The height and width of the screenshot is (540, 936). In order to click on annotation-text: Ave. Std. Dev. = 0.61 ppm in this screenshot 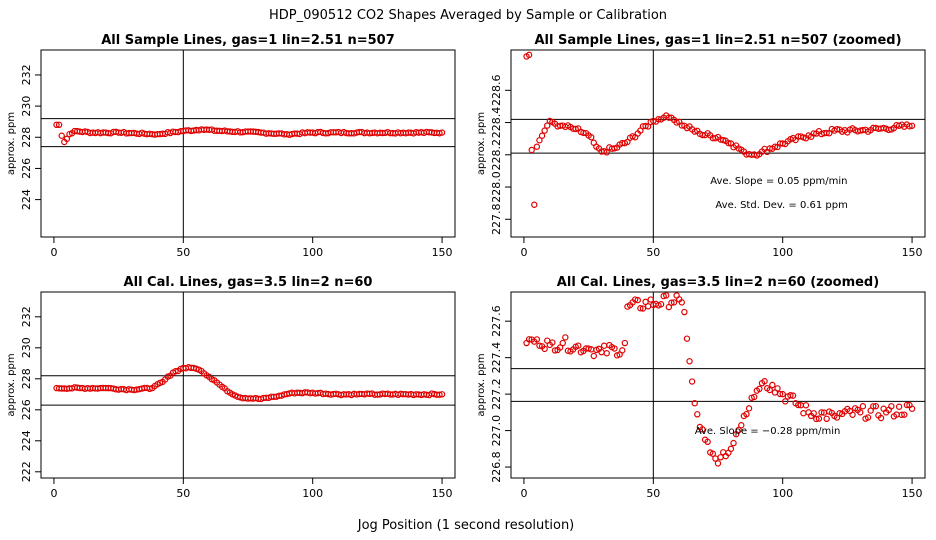, I will do `click(781, 205)`.